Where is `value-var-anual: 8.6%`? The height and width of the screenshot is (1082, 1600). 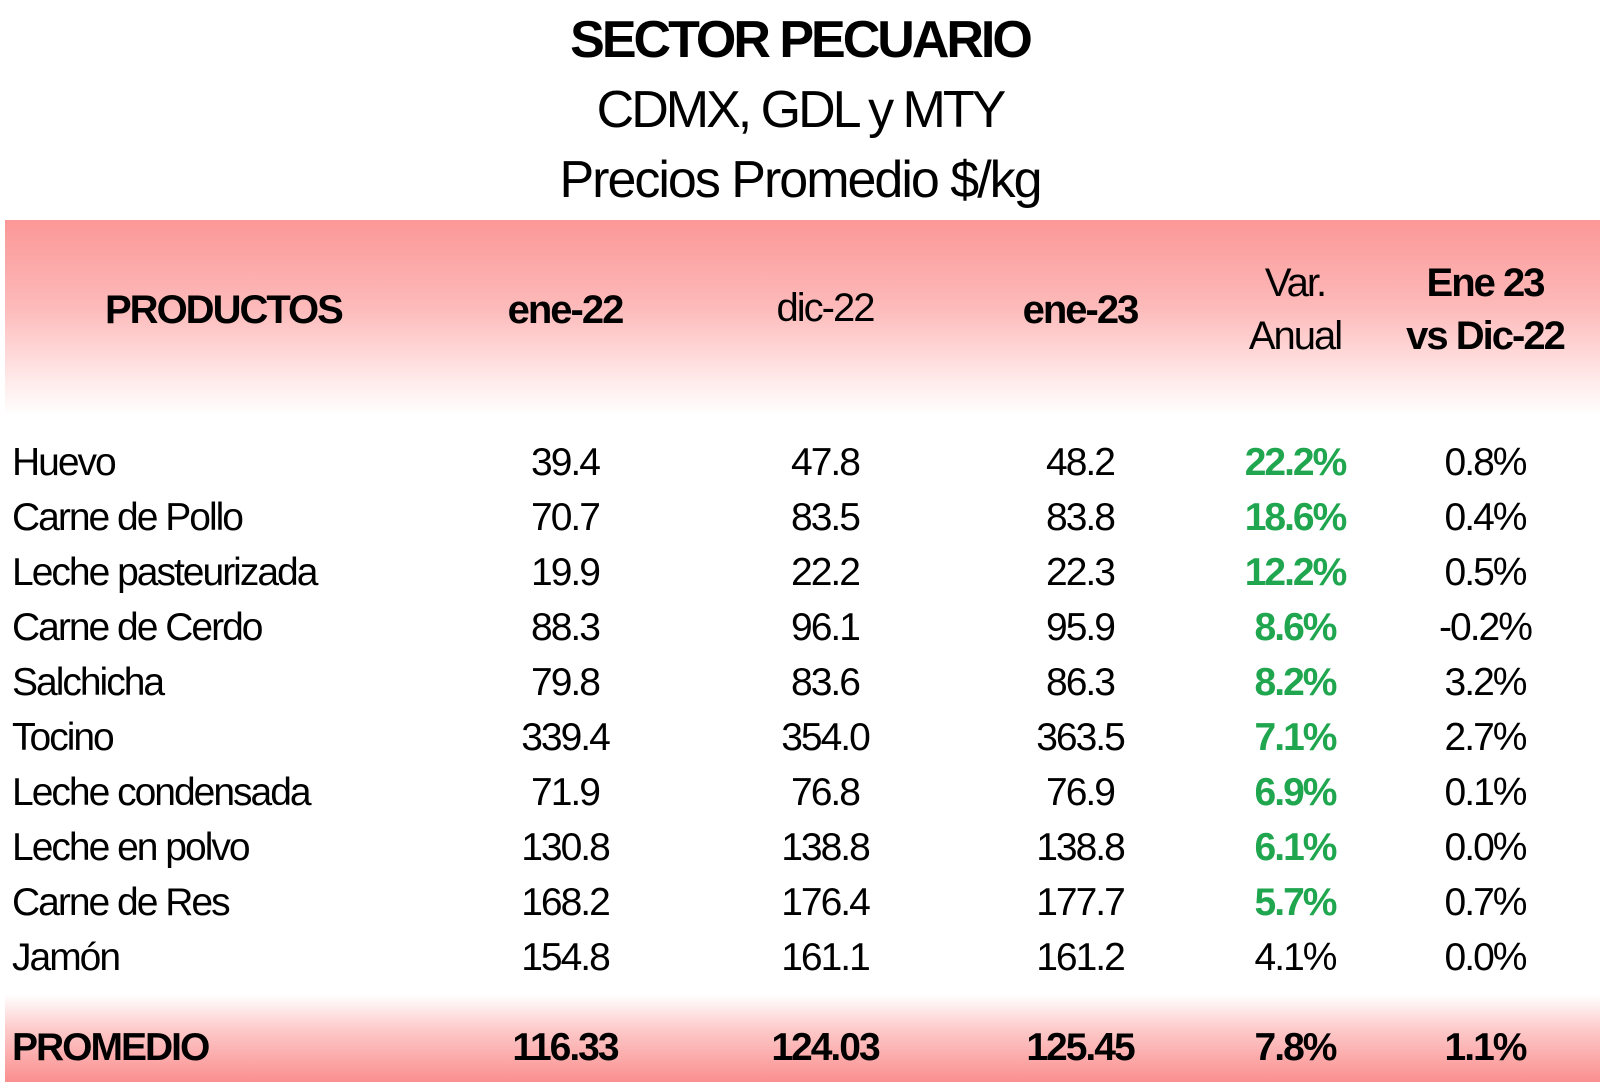 value-var-anual: 8.6% is located at coordinates (1296, 627).